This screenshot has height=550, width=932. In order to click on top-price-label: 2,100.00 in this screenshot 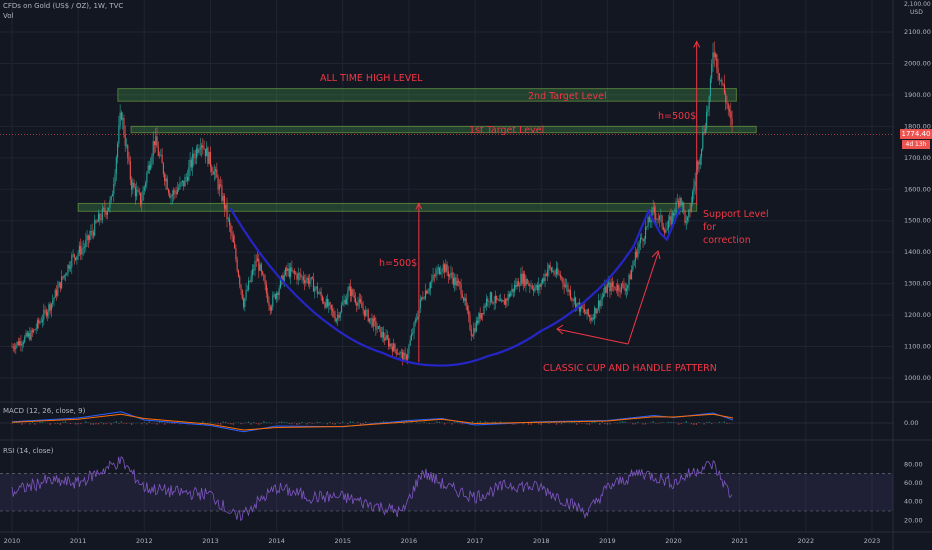, I will do `click(917, 4)`.